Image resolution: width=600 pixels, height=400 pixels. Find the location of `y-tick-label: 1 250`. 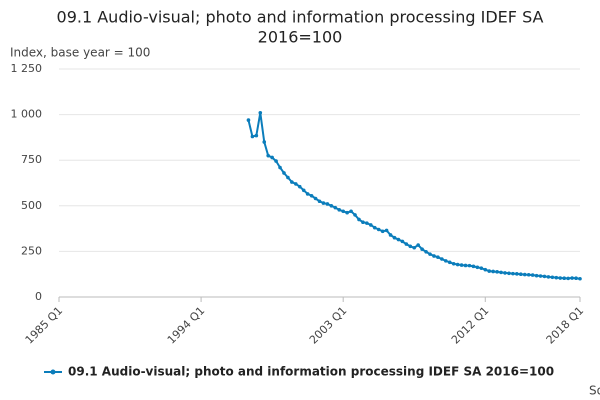

y-tick-label: 1 250 is located at coordinates (27, 68).